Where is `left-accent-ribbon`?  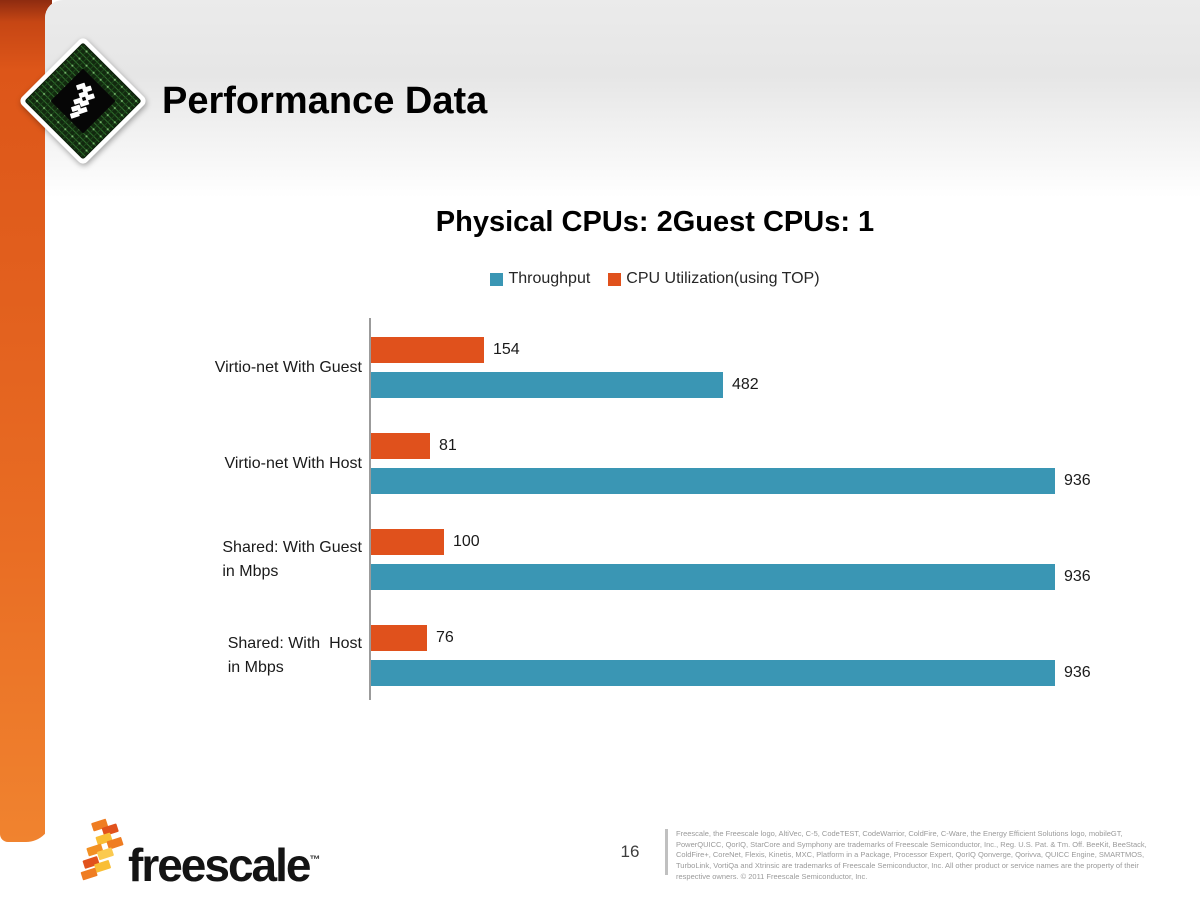
left-accent-ribbon is located at coordinates (26, 421).